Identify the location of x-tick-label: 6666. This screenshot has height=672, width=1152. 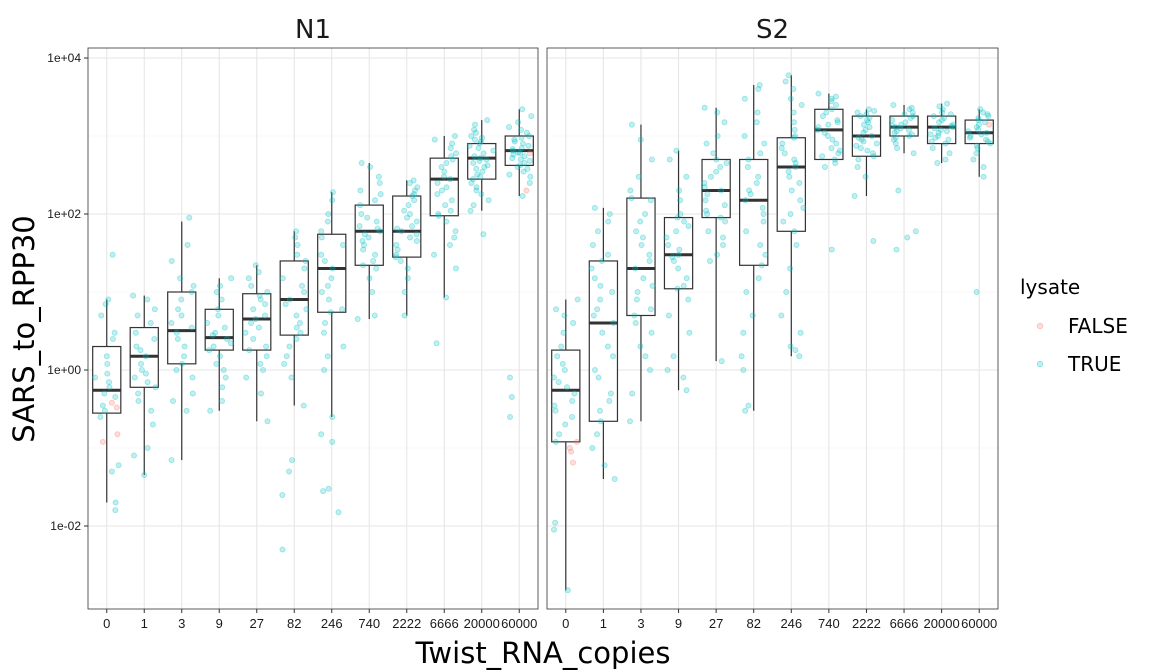
(444, 623).